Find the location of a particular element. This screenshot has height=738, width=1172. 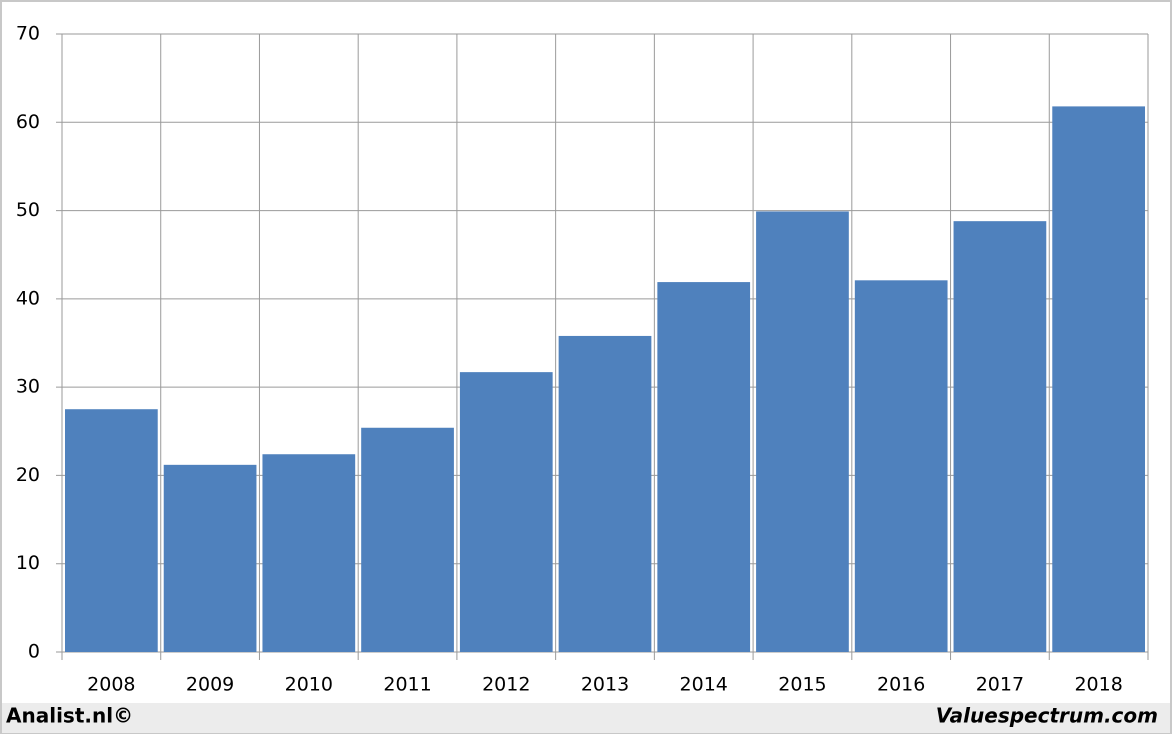

x-tick-label: 2010 is located at coordinates (309, 685).